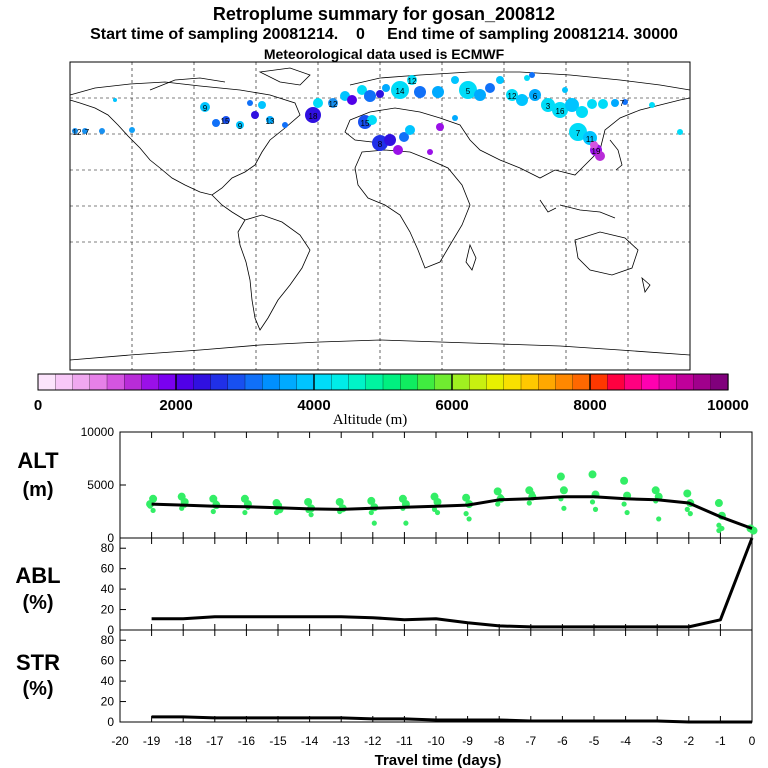  I want to click on met-data-text: Meteorological data used is ECMWF, so click(384, 54).